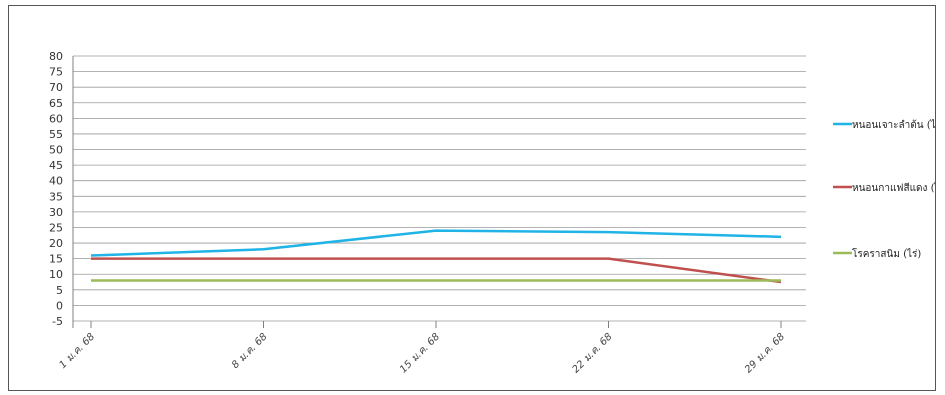 The image size is (945, 395). Describe the element at coordinates (56, 150) in the screenshot. I see `y-tick-label: 50` at that location.